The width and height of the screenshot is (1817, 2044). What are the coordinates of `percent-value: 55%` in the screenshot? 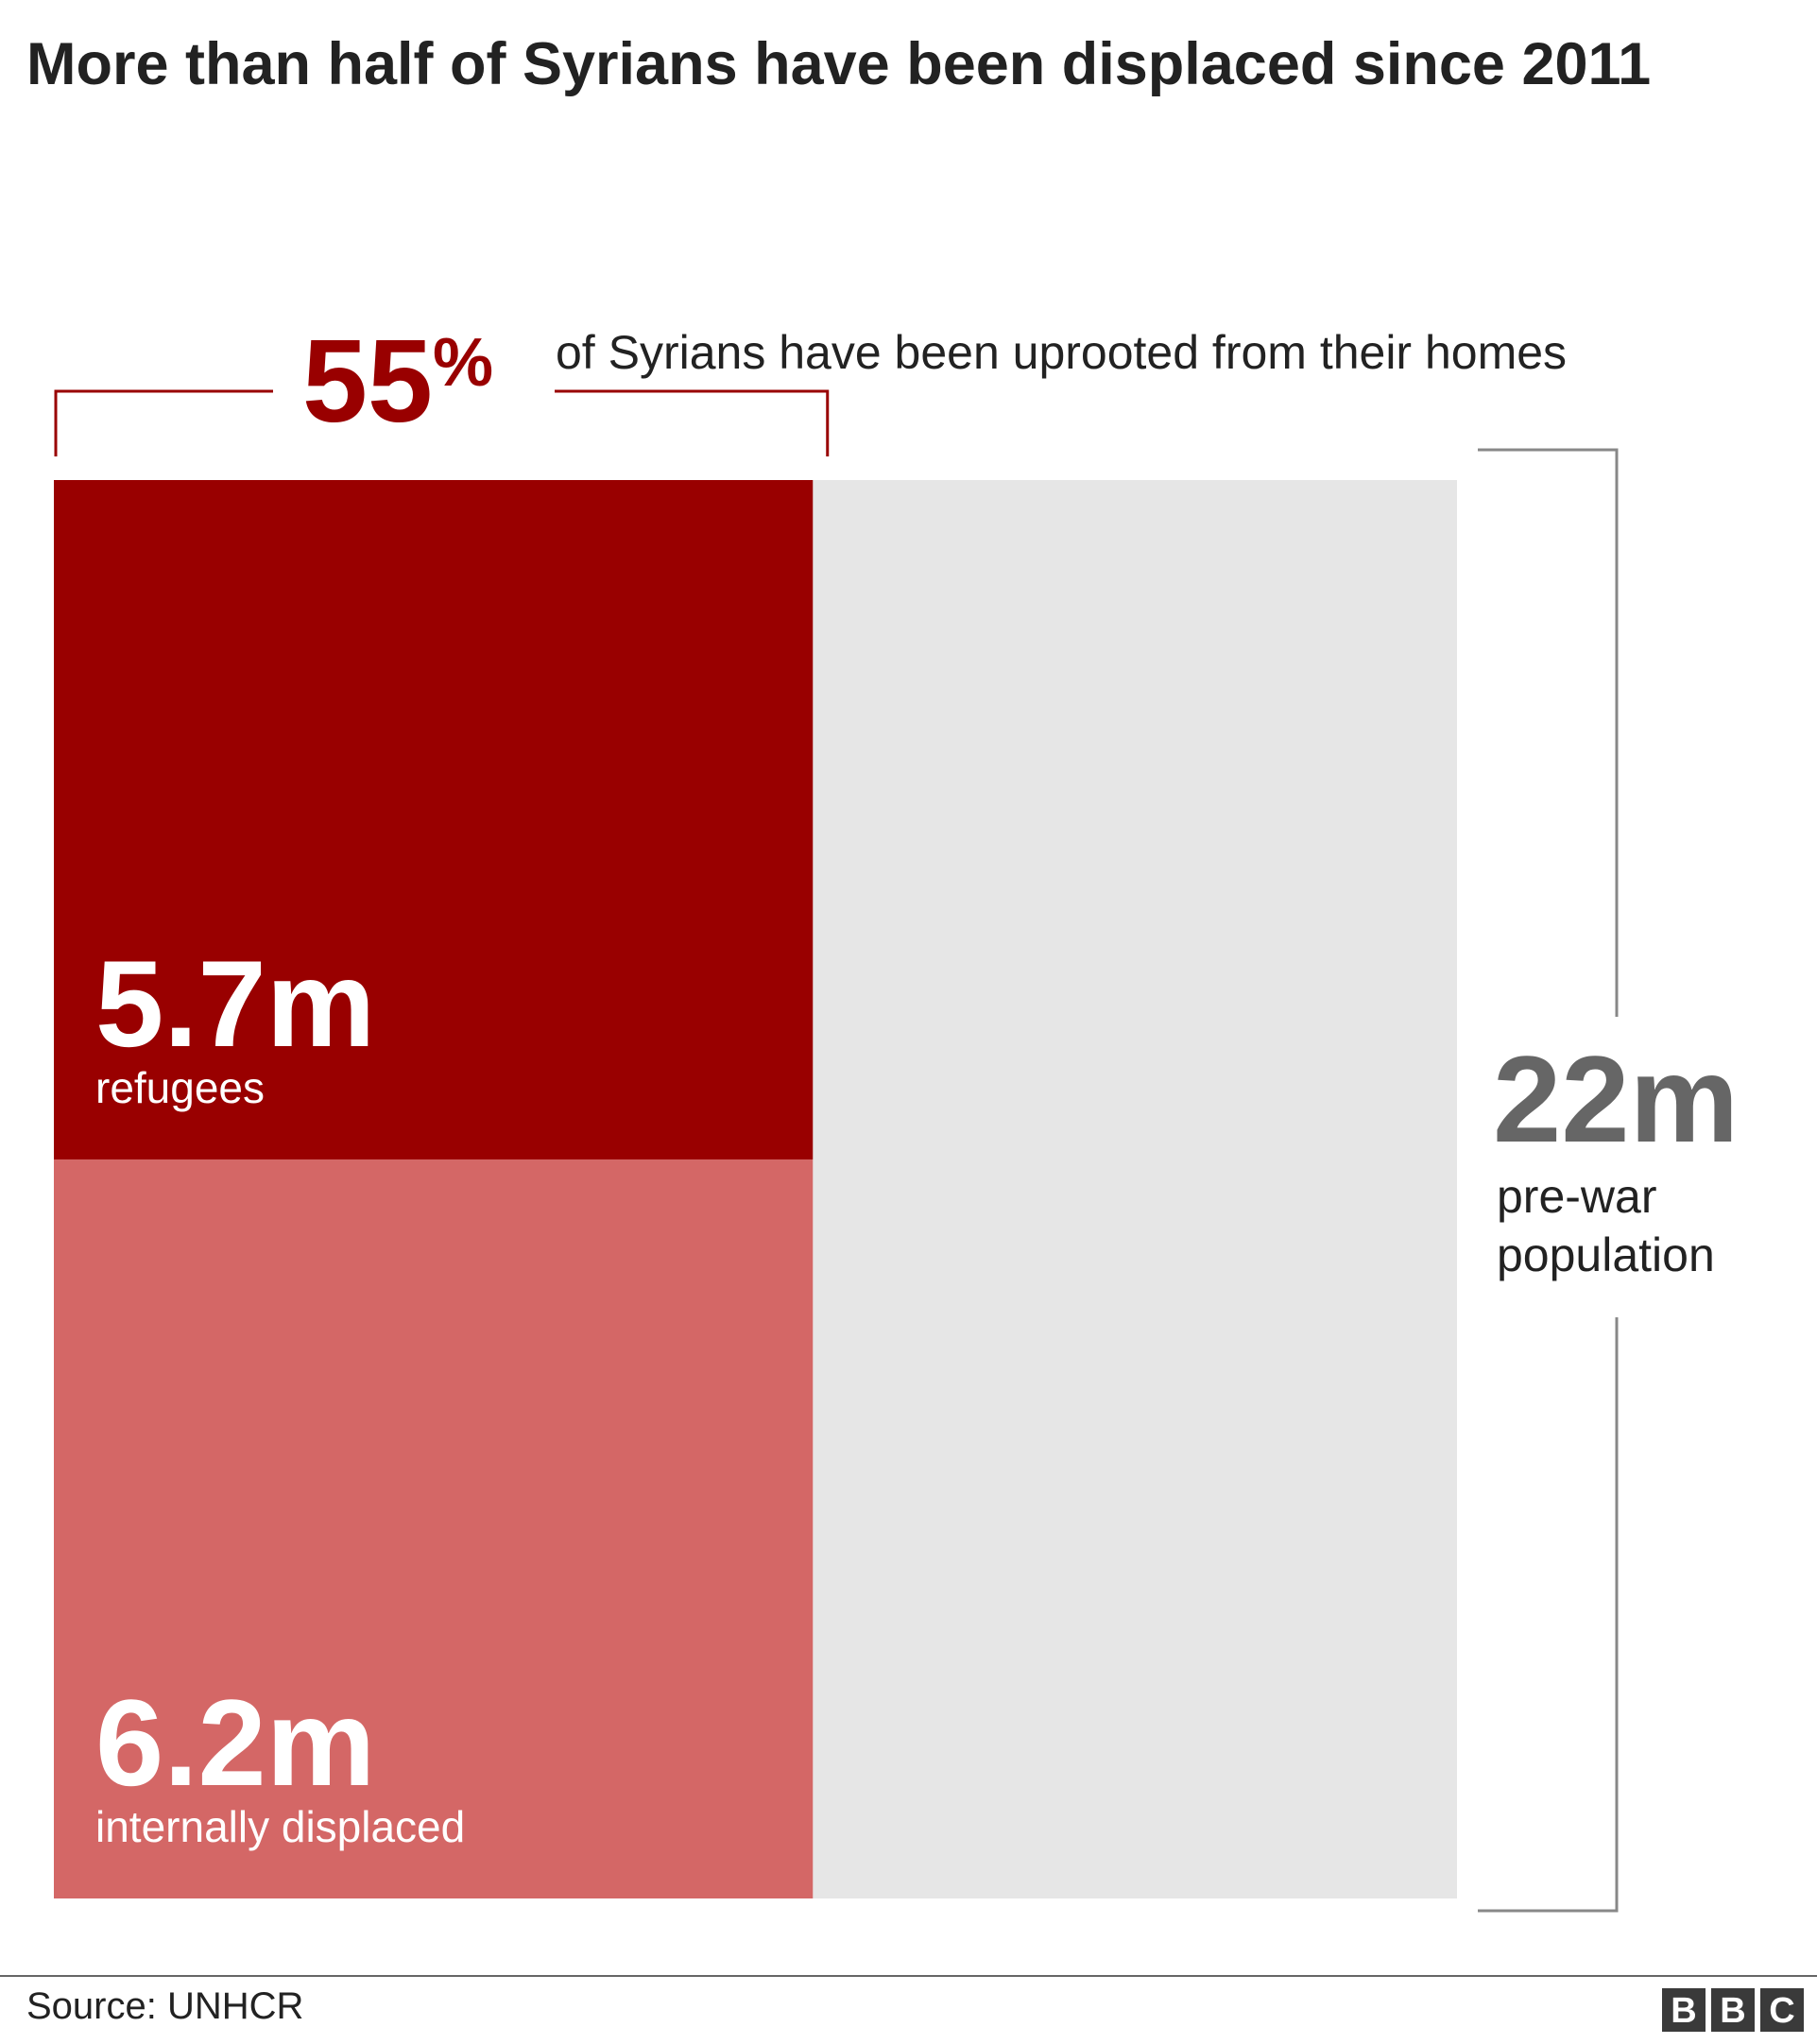 It's located at (397, 382).